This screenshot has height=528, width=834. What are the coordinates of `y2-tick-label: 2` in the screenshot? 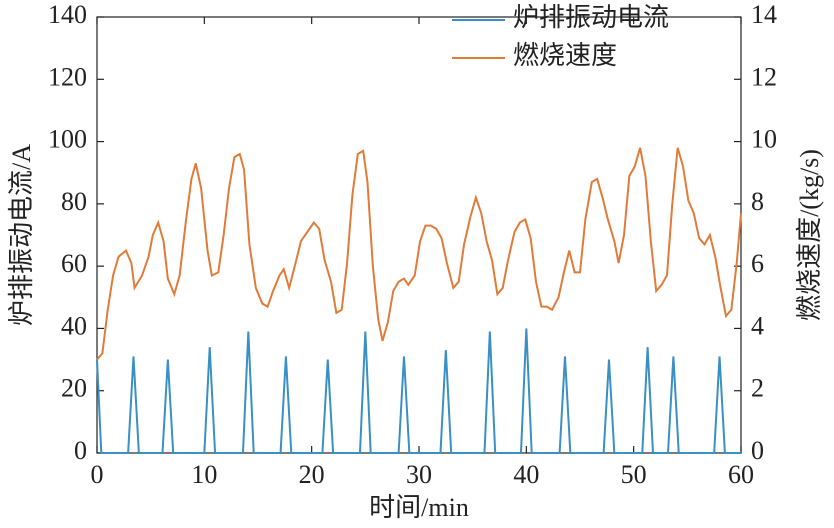 It's located at (757, 388).